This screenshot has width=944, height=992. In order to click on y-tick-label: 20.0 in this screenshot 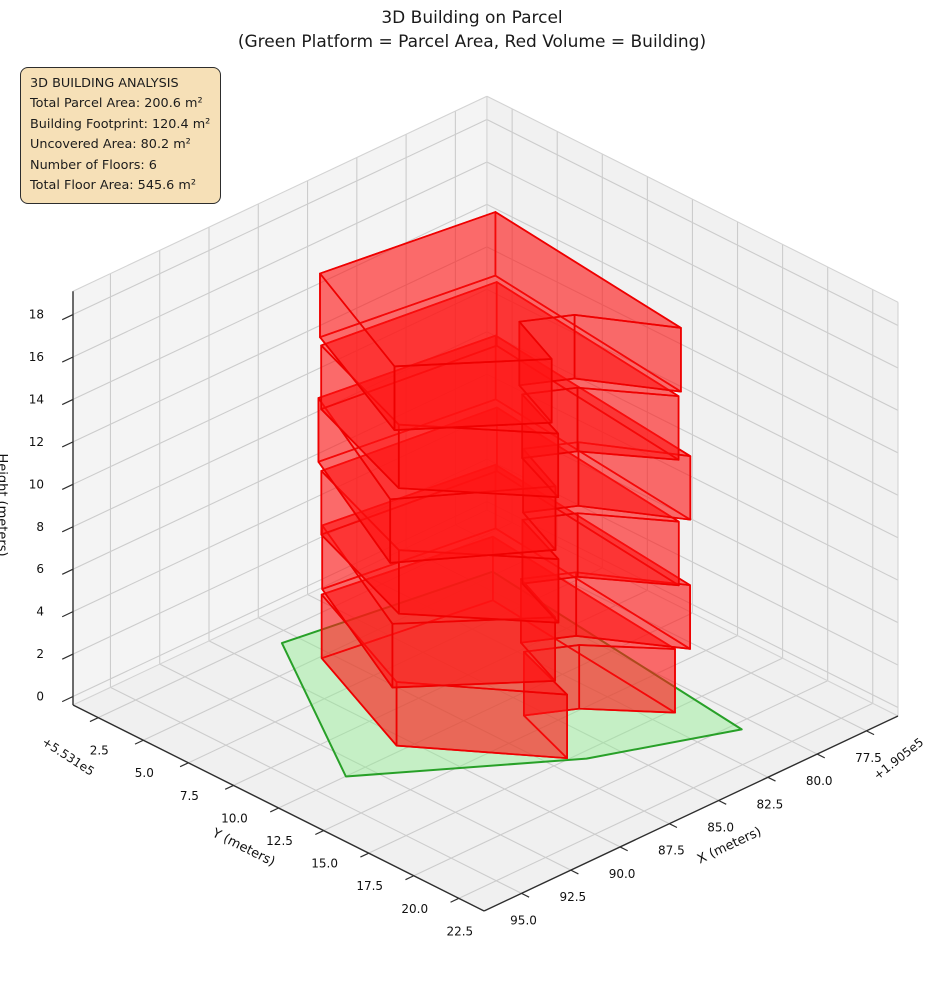, I will do `click(414, 909)`.